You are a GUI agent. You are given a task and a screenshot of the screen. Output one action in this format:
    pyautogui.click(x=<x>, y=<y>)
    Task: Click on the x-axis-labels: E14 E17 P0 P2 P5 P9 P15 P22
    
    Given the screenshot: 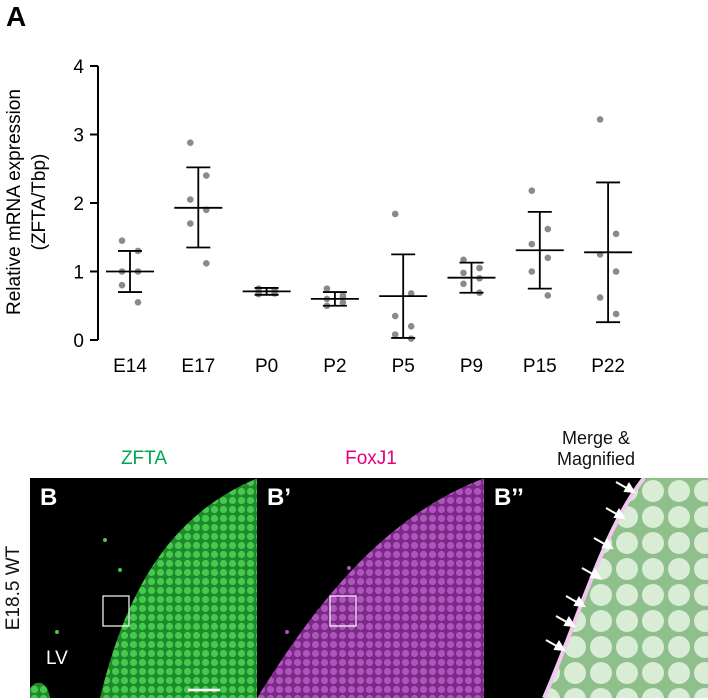 What is the action you would take?
    pyautogui.click(x=369, y=366)
    